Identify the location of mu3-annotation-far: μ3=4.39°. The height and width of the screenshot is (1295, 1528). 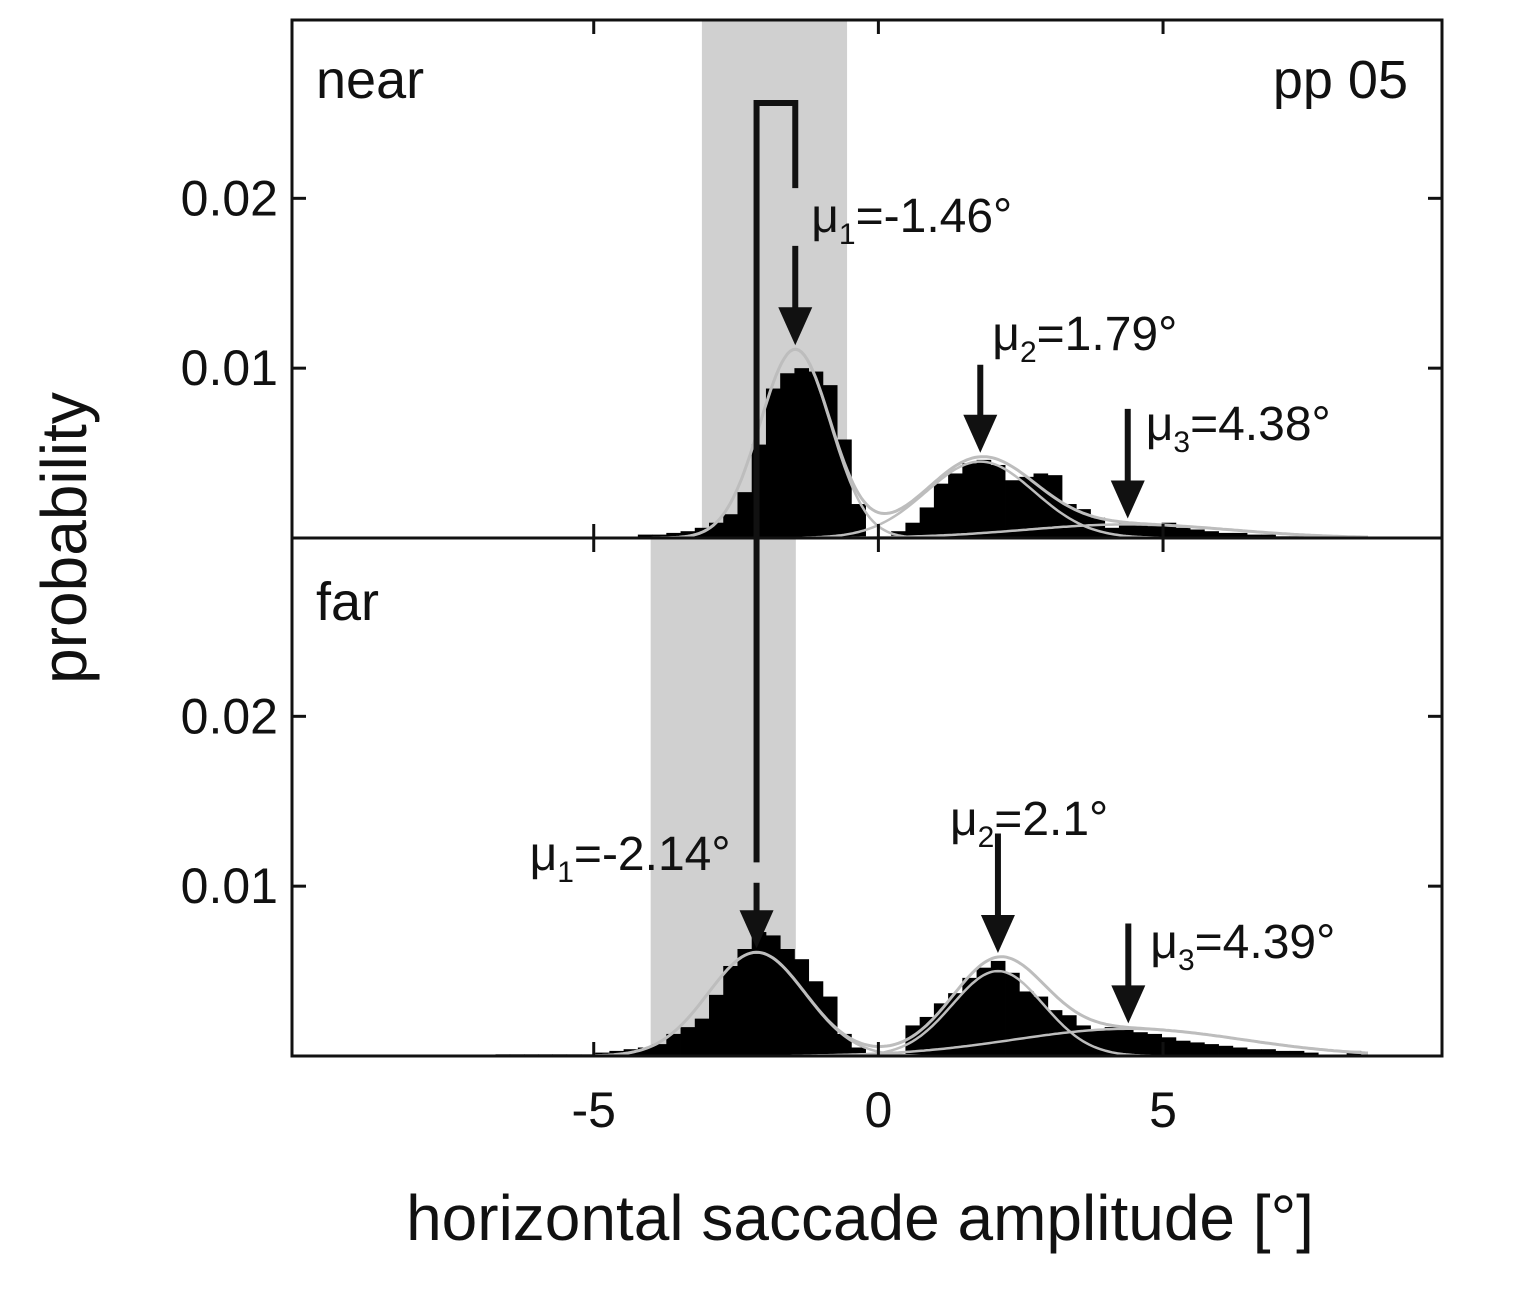
(1242, 946).